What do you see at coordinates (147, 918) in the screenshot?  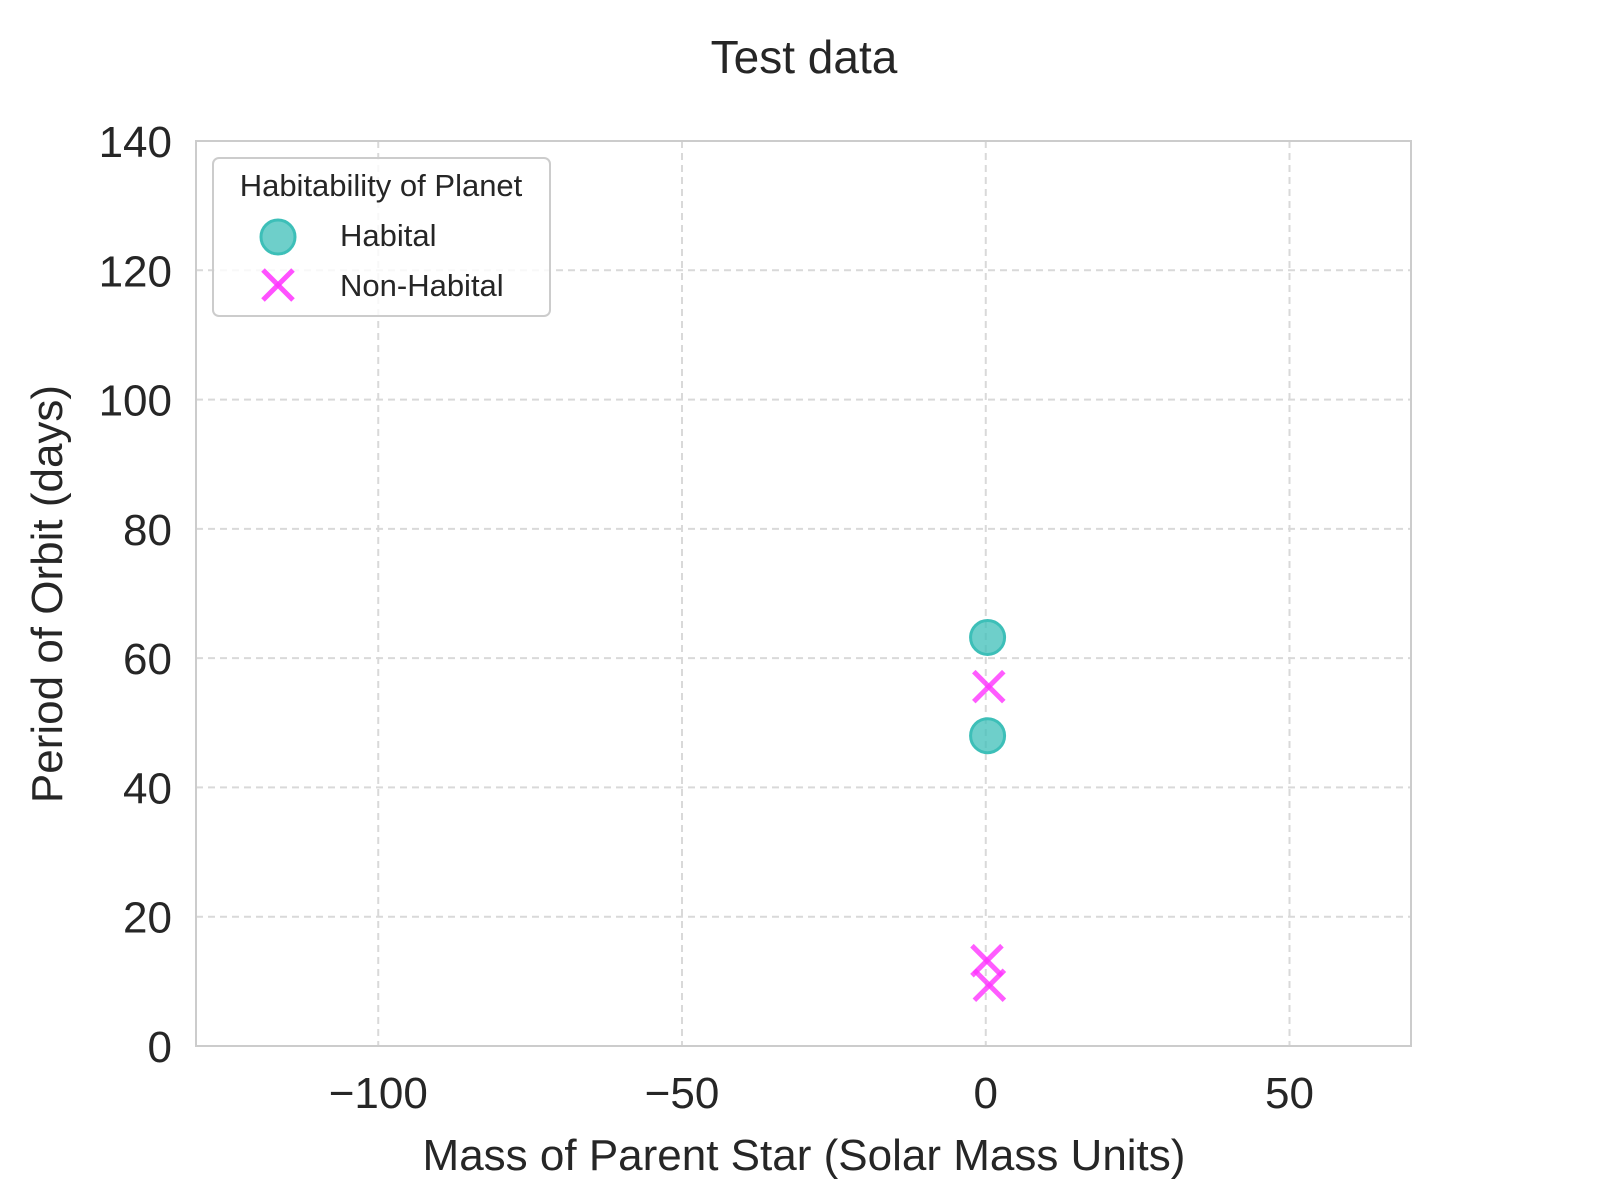 I see `y-tick-label: 20` at bounding box center [147, 918].